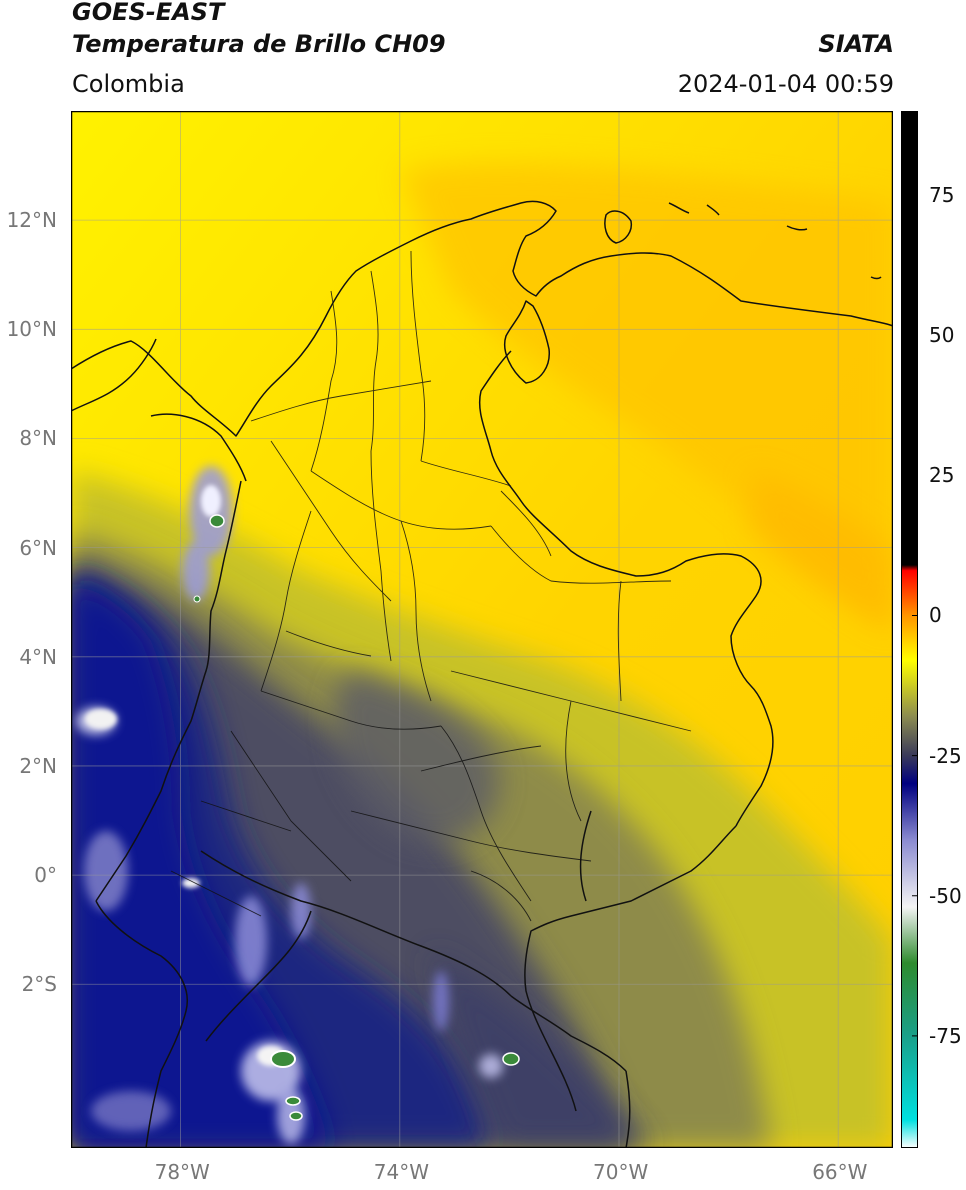  I want to click on longitude-tick-label: 74°W, so click(401, 1172).